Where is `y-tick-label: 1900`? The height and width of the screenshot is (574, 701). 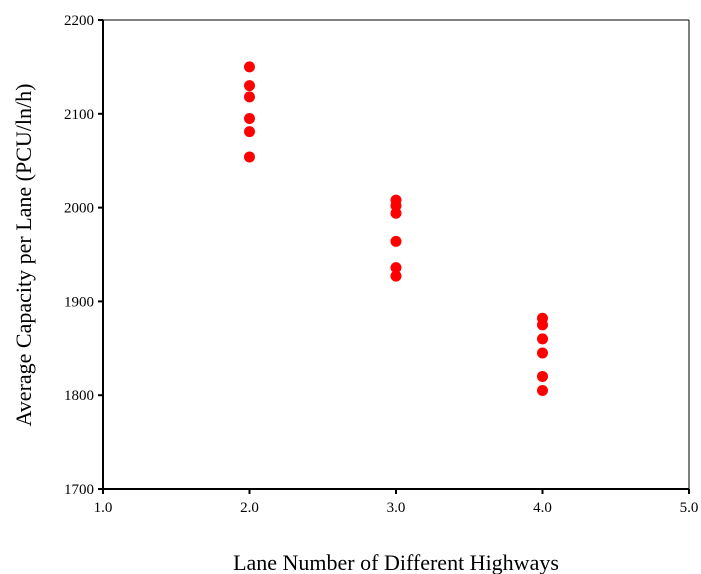 y-tick-label: 1900 is located at coordinates (79, 302).